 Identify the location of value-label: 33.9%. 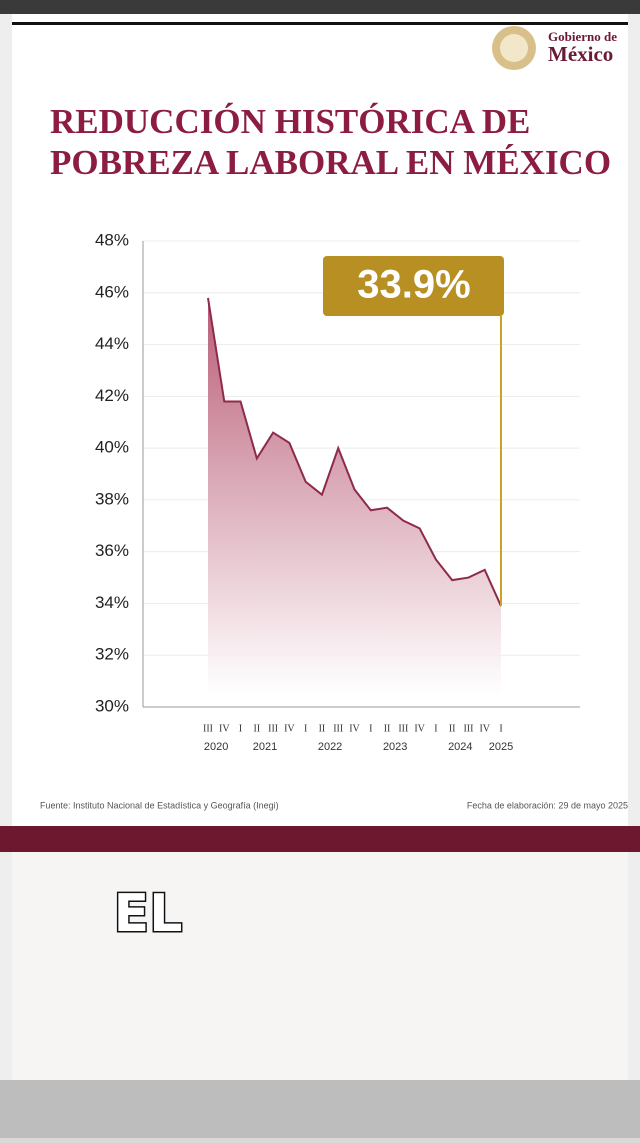
(413, 285).